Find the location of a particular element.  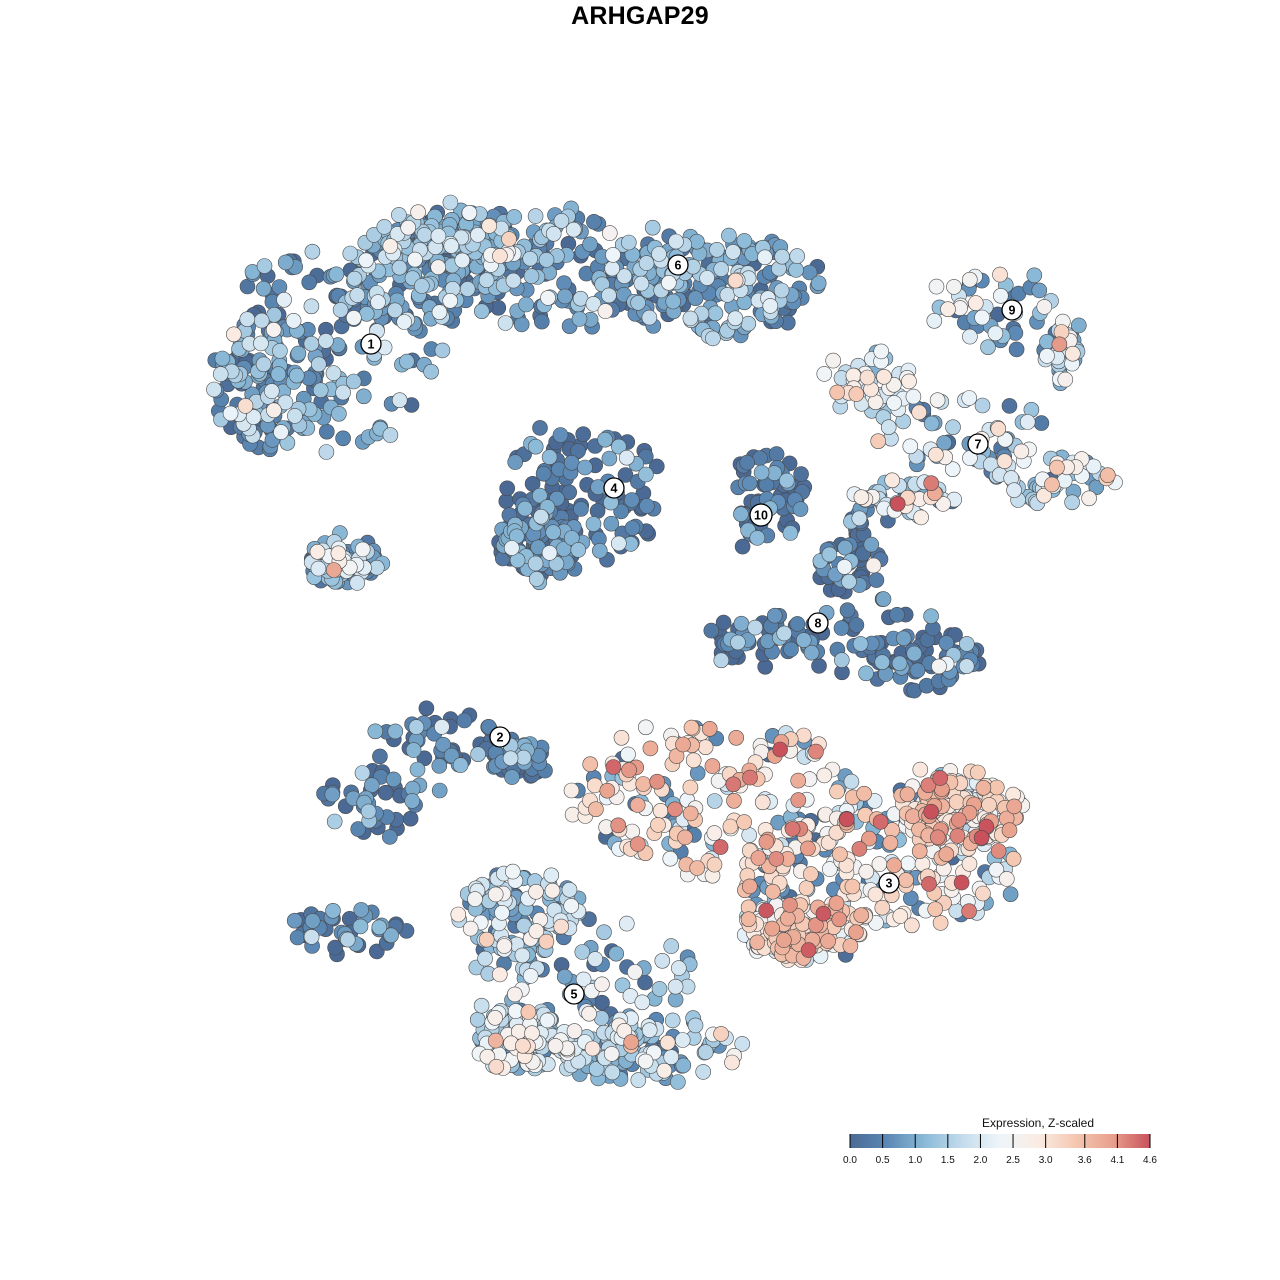

cluster-label-9: 9 is located at coordinates (1012, 310).